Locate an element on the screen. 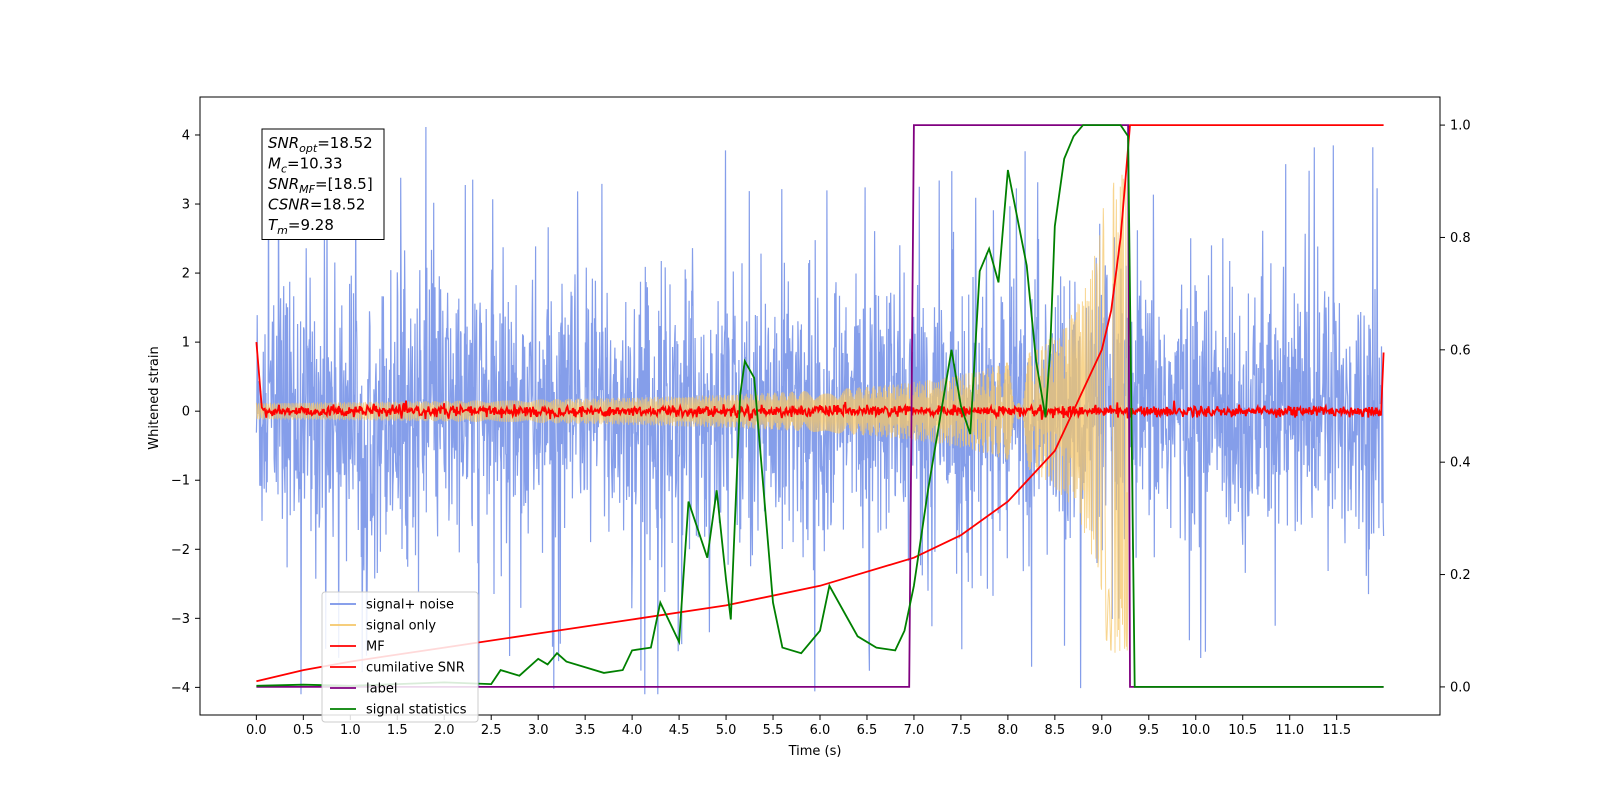 This screenshot has width=1600, height=800. legend-frame is located at coordinates (400, 657).